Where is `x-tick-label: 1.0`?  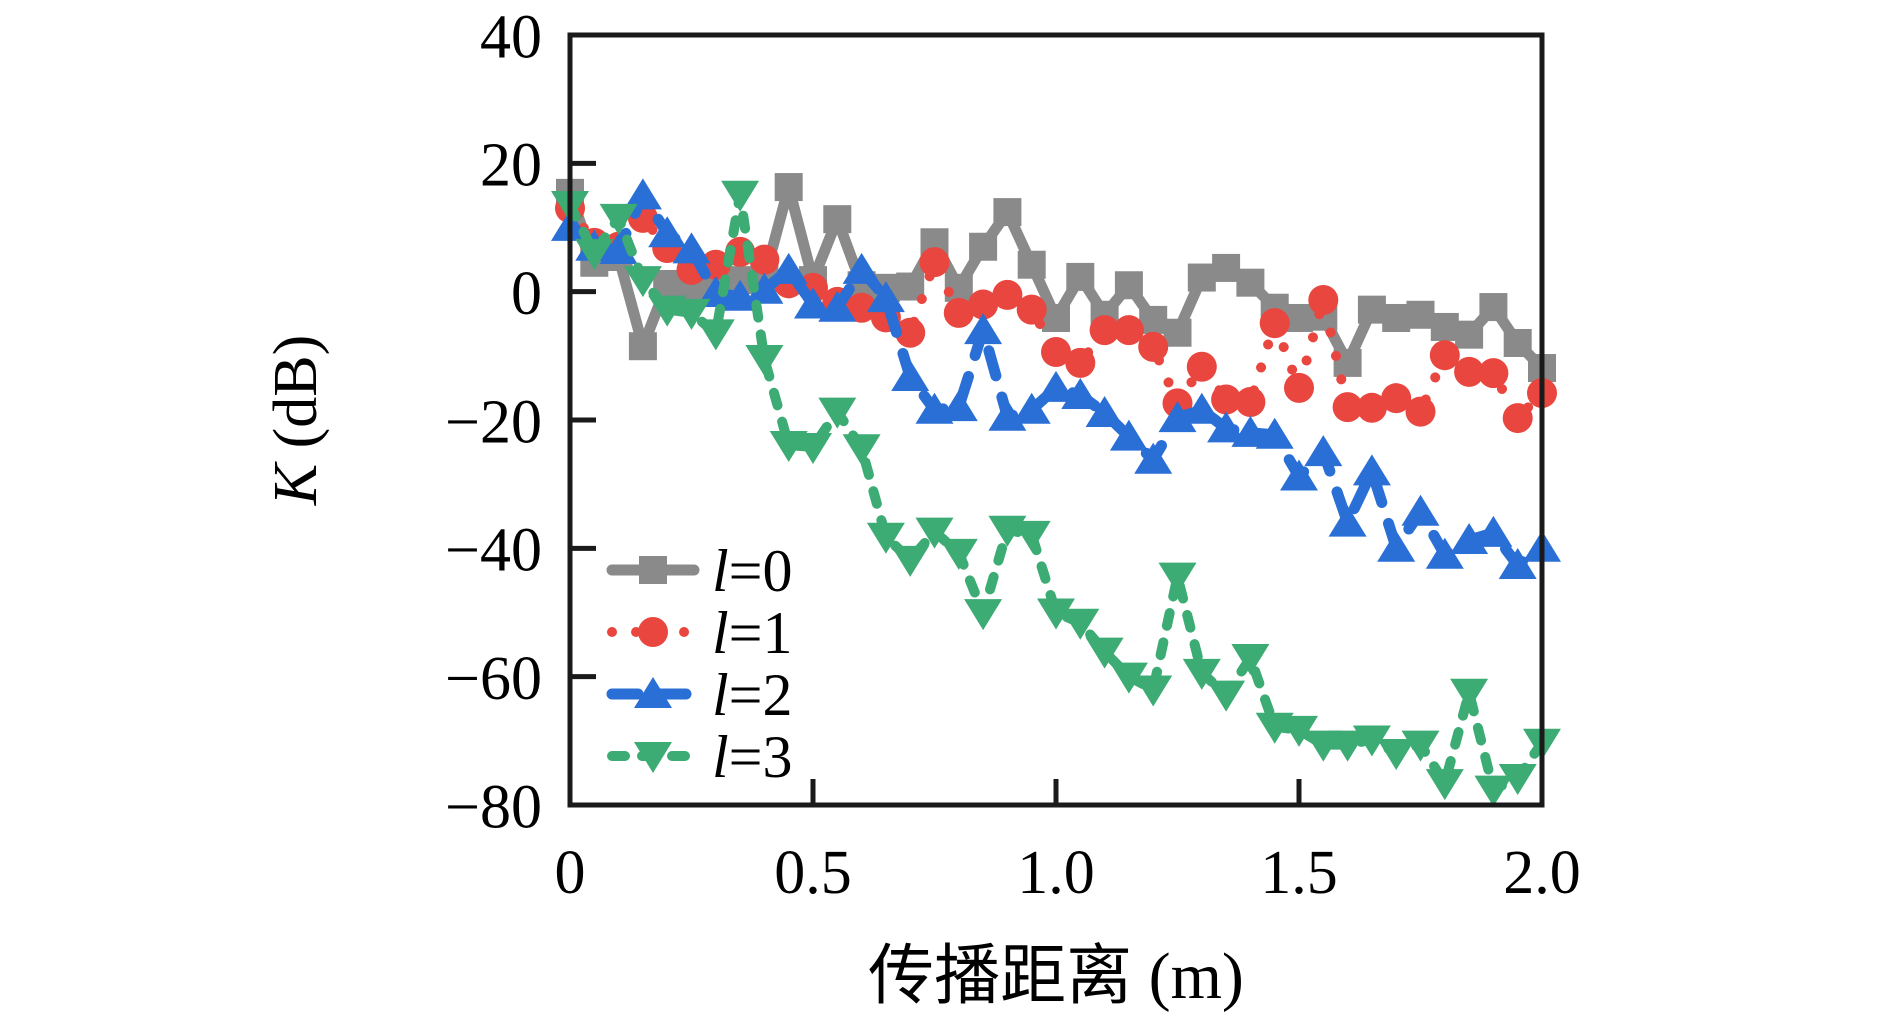
x-tick-label: 1.0 is located at coordinates (1056, 873).